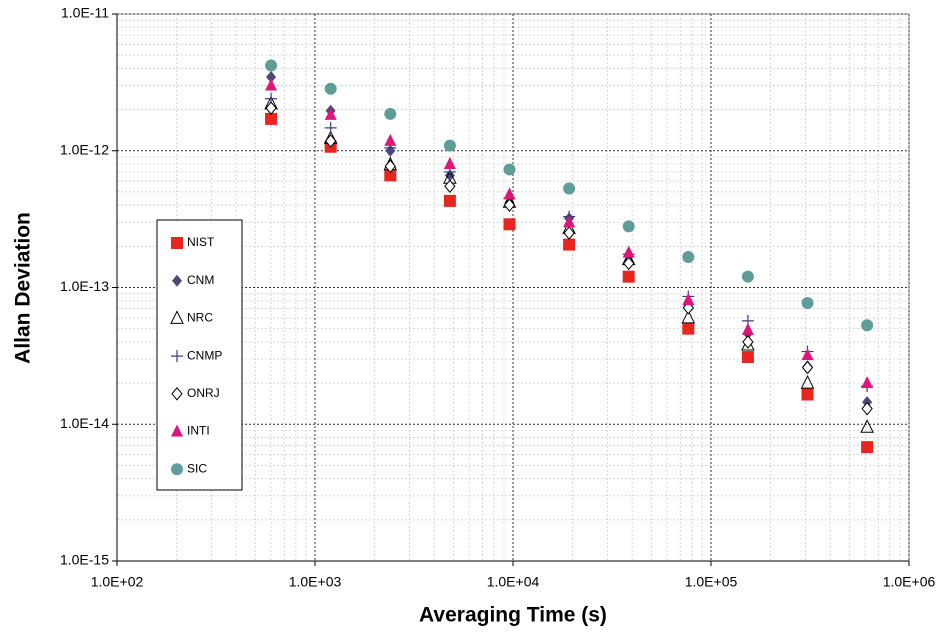 This screenshot has height=635, width=948. What do you see at coordinates (204, 355) in the screenshot?
I see `legend-label: CNMP` at bounding box center [204, 355].